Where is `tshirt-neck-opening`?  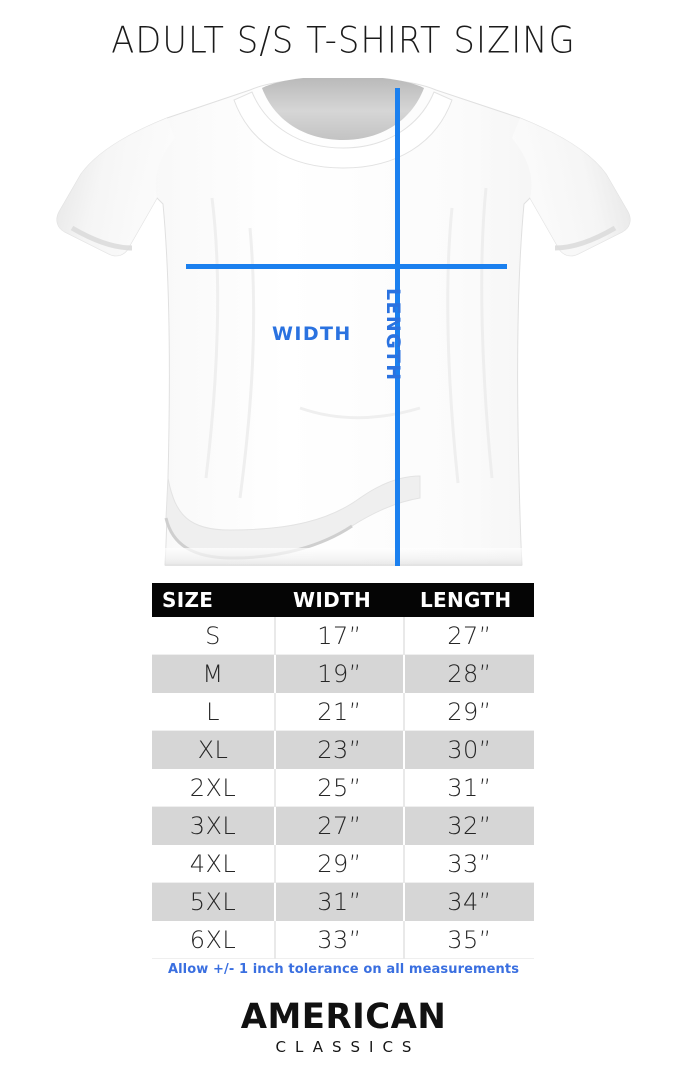
tshirt-neck-opening is located at coordinates (343, 109).